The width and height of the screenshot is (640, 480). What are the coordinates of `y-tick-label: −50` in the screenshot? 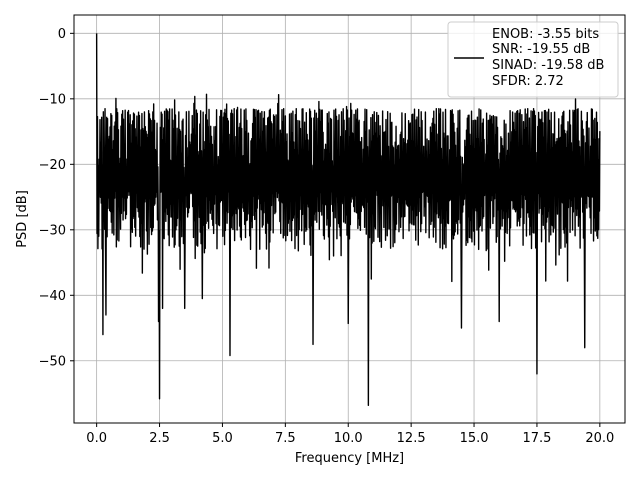 It's located at (52, 361).